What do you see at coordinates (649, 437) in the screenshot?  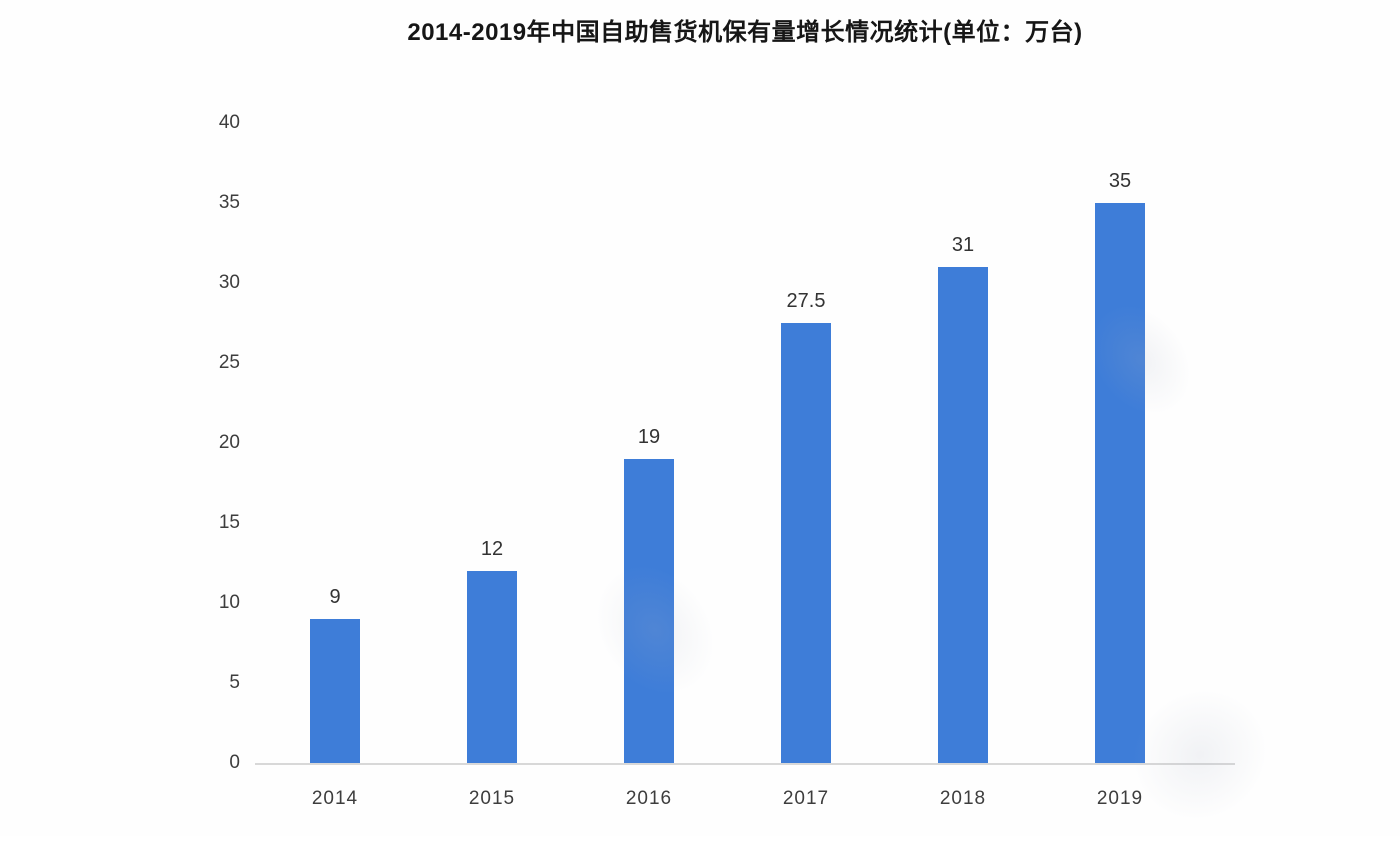 I see `value-label-2016: 19` at bounding box center [649, 437].